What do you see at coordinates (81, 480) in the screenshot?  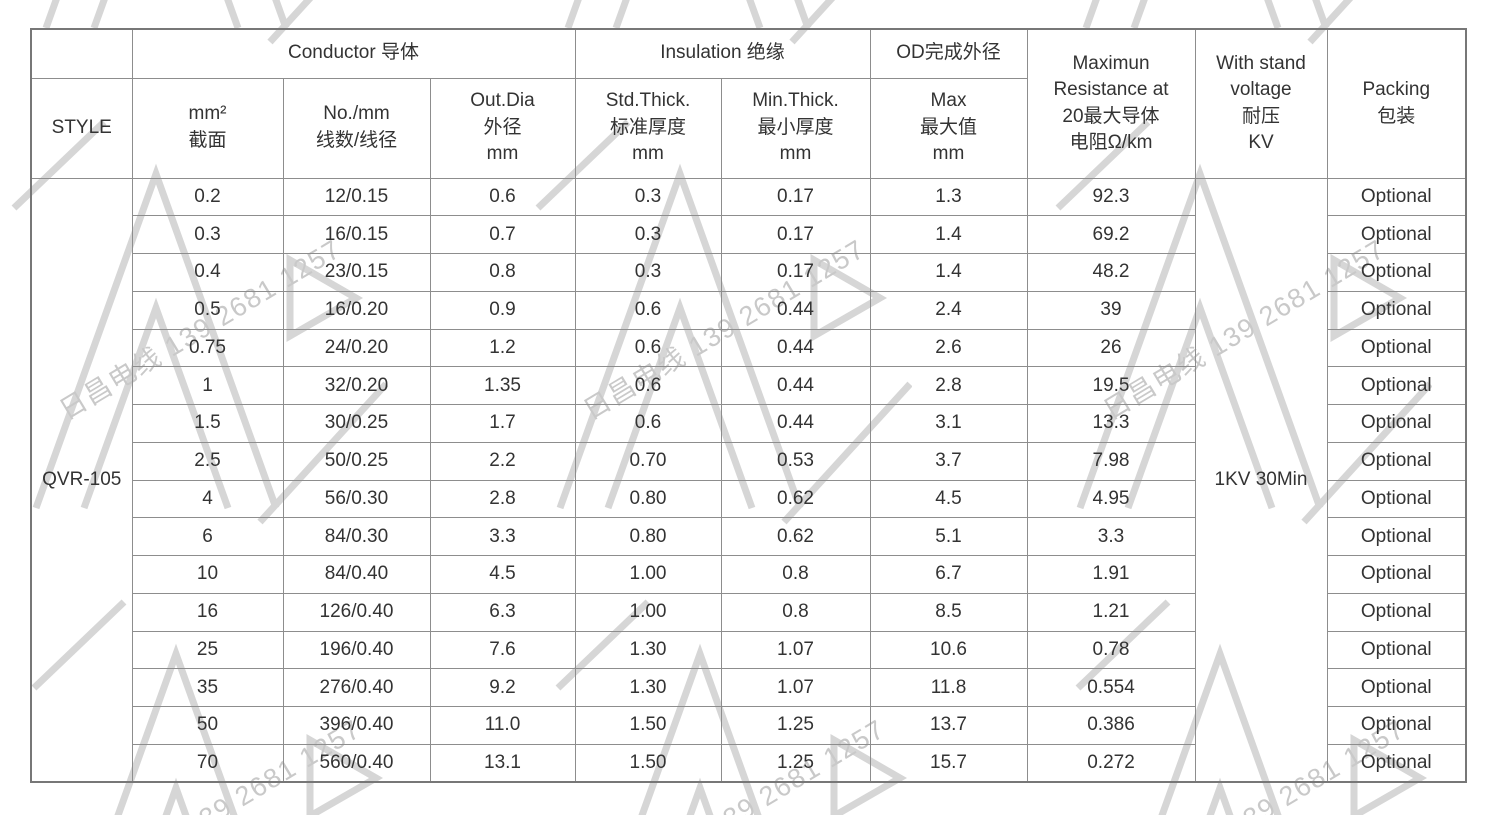 I see `style-value-cell: QVR-105` at bounding box center [81, 480].